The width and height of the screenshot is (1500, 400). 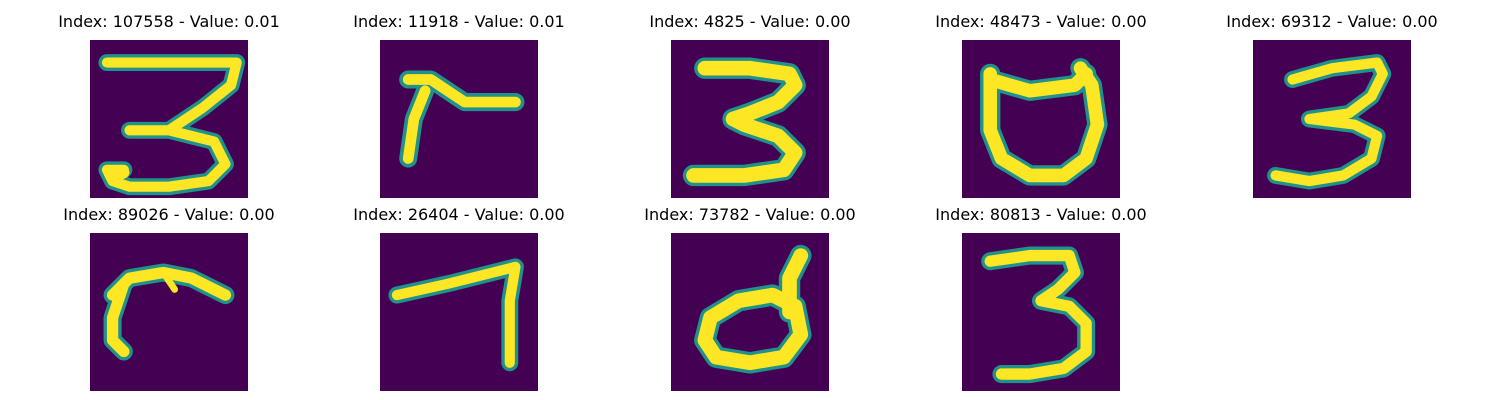 I want to click on panel: Index: 26404 - Value: 0.00, so click(x=459, y=300).